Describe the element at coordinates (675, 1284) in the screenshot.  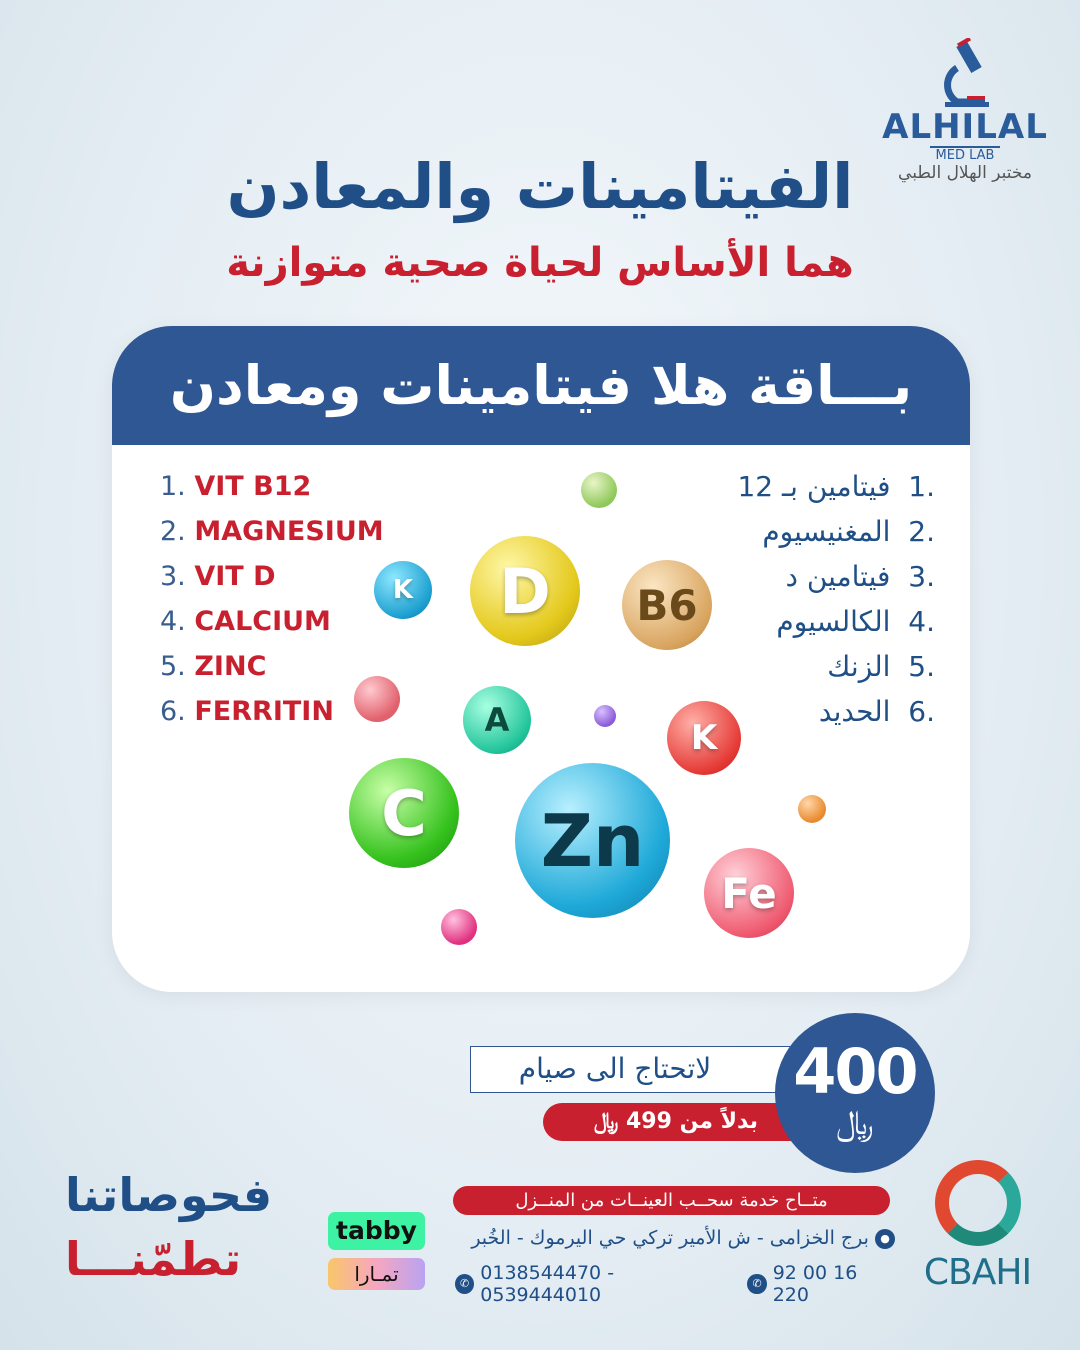
I see `phone-numbers: ✆ 0138544470 - 0539444010 ✆ 92 00 16 220` at that location.